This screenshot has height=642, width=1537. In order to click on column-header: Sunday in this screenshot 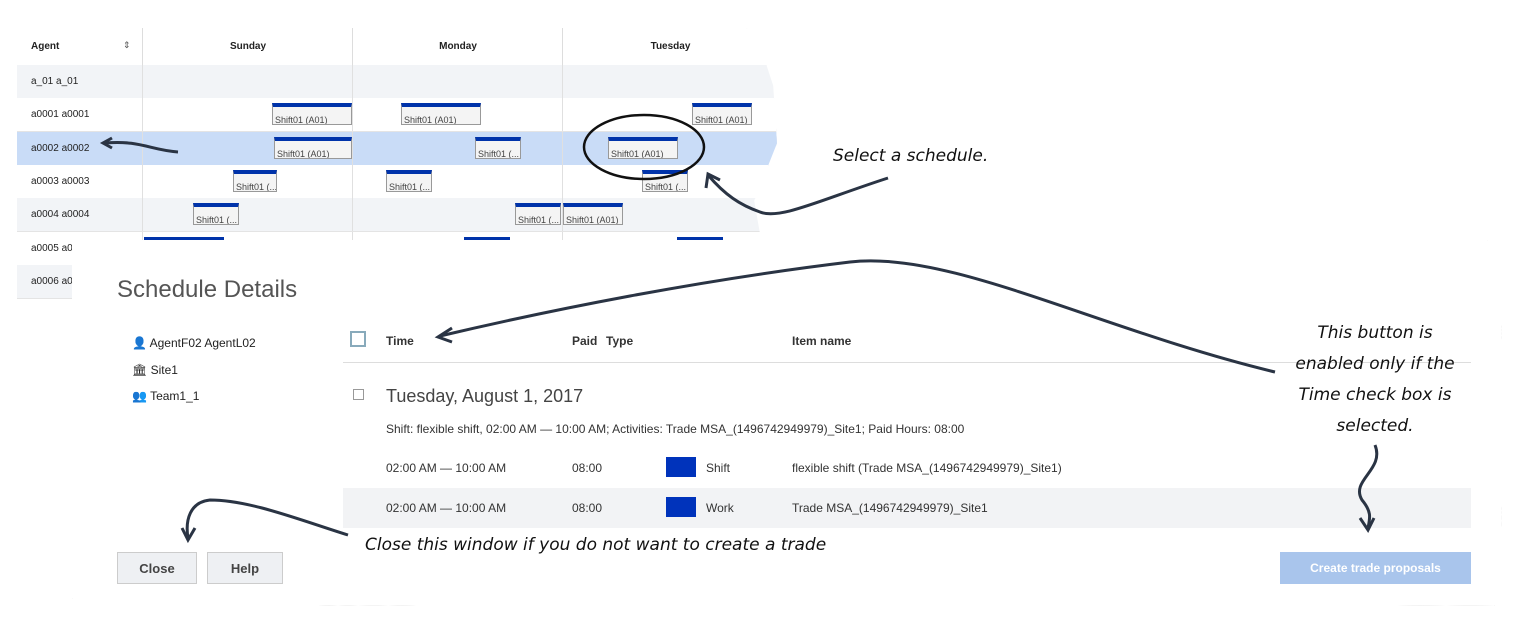, I will do `click(247, 46)`.